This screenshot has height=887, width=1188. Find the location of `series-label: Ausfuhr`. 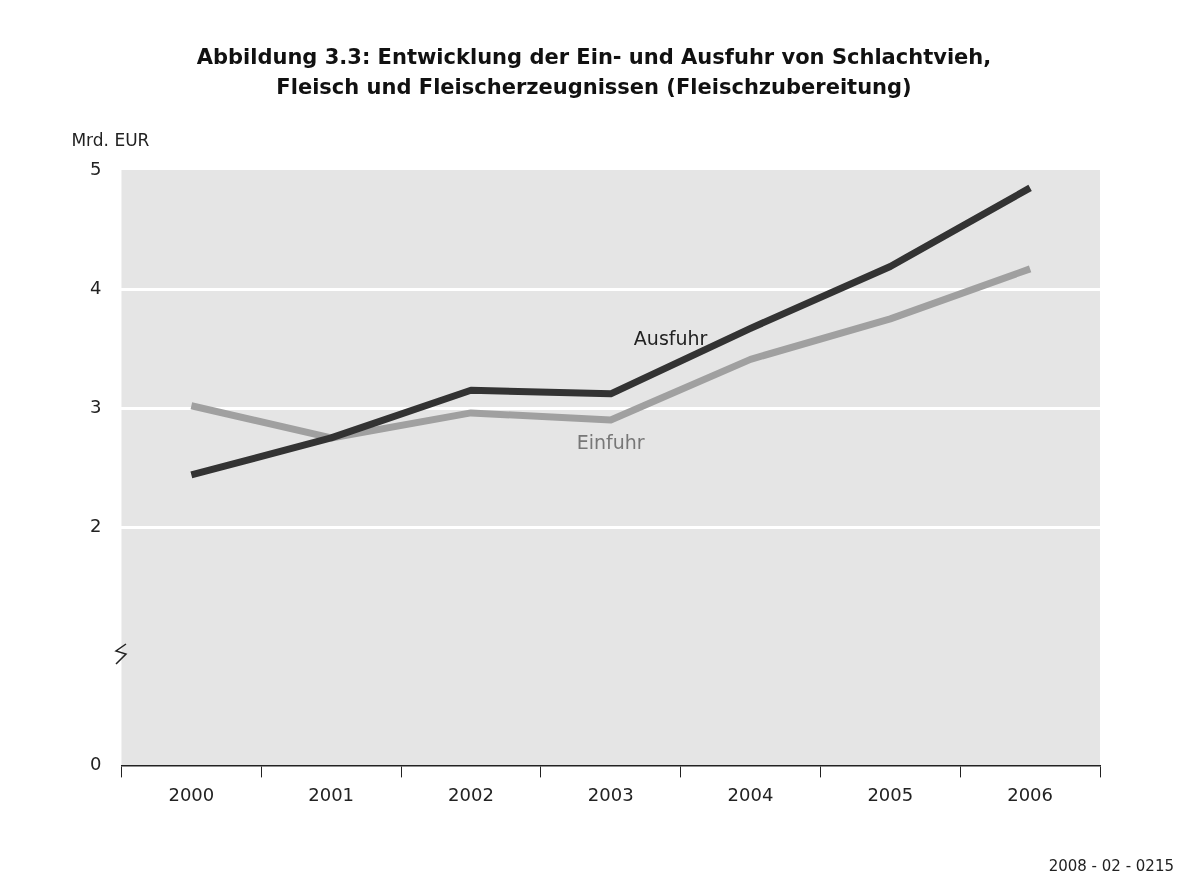

series-label: Ausfuhr is located at coordinates (670, 337).